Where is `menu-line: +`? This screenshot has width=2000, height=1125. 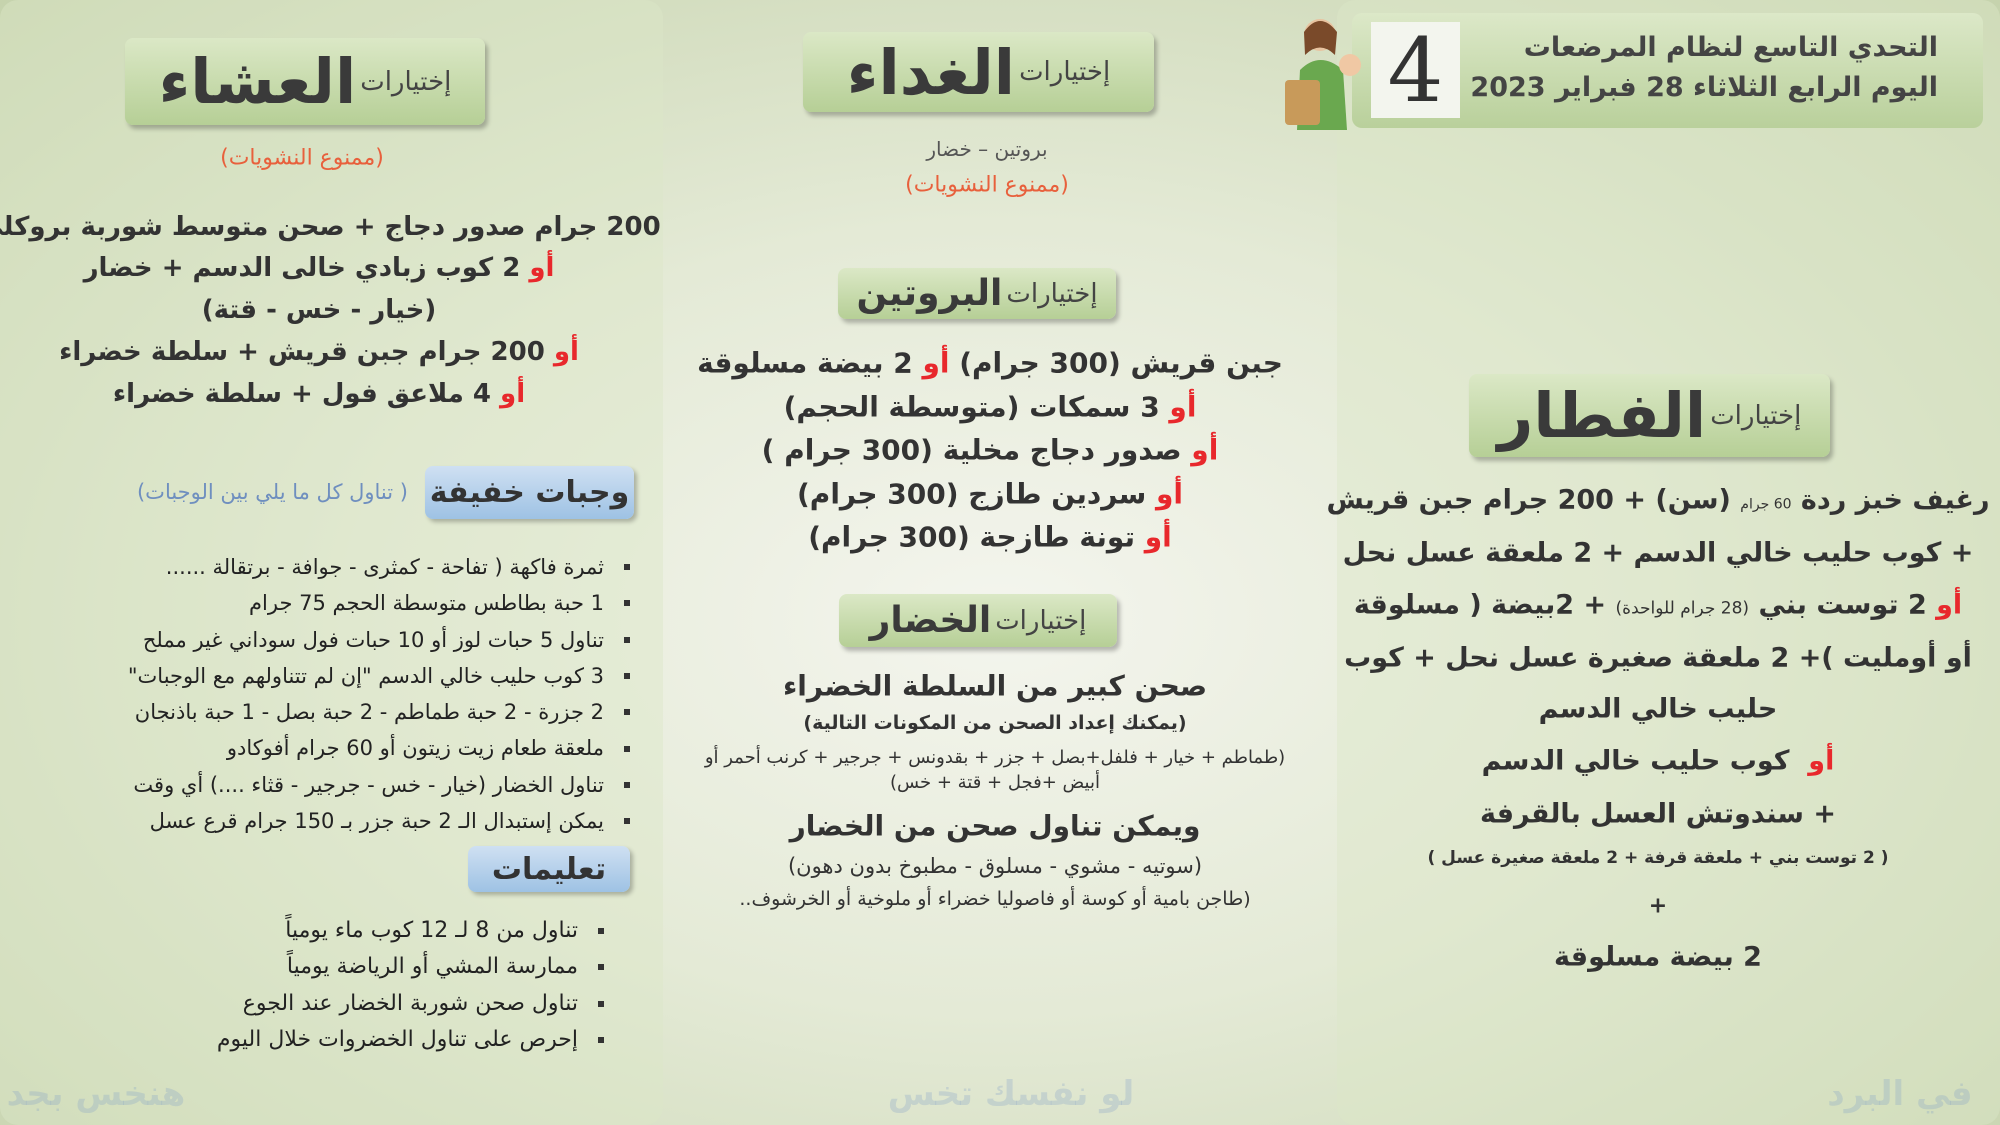
menu-line: + is located at coordinates (1658, 906).